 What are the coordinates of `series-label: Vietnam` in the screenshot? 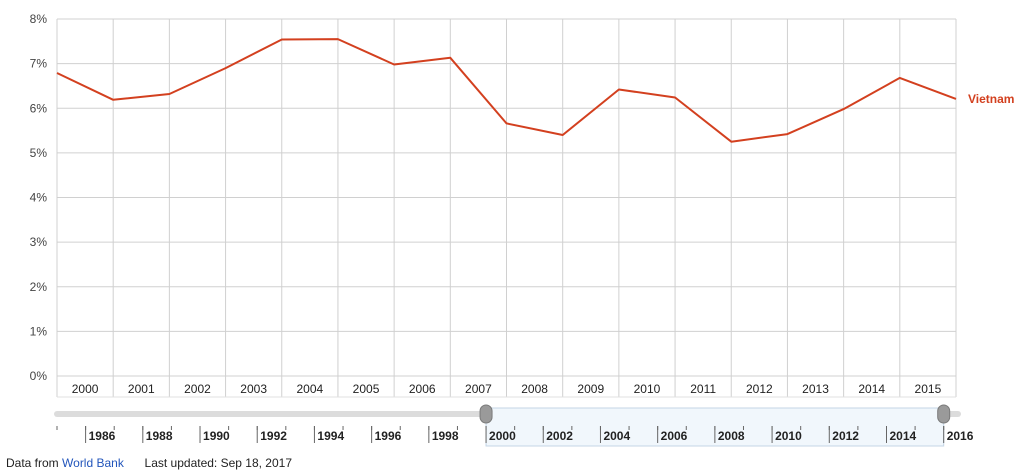 It's located at (991, 99).